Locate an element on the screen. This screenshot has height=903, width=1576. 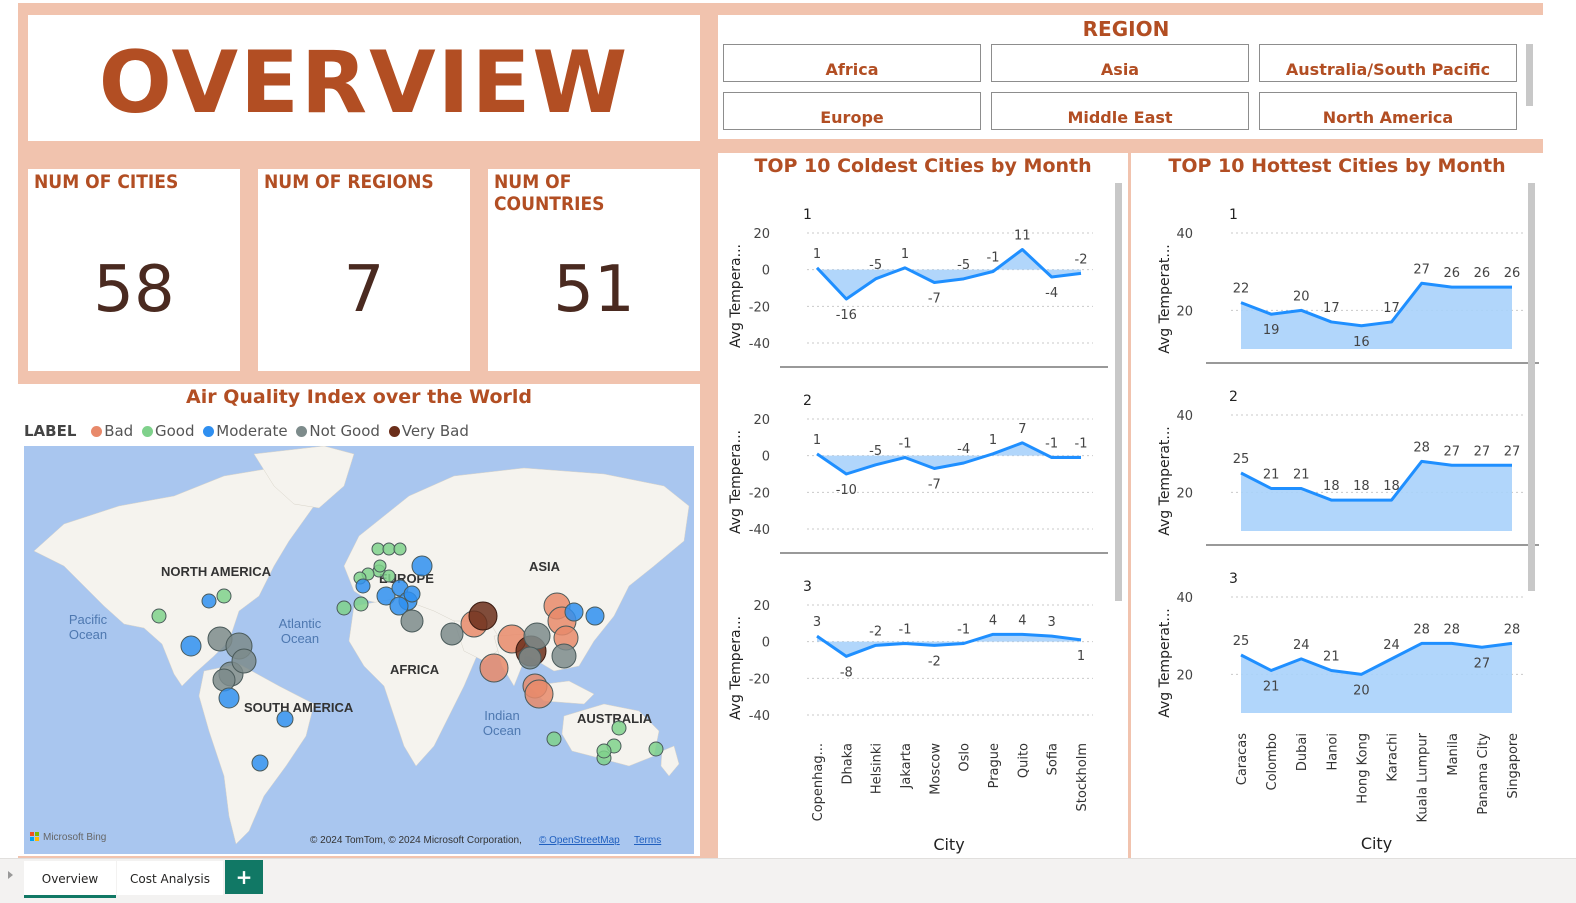
map-label-south-america: SOUTH AMERICA is located at coordinates (299, 707).